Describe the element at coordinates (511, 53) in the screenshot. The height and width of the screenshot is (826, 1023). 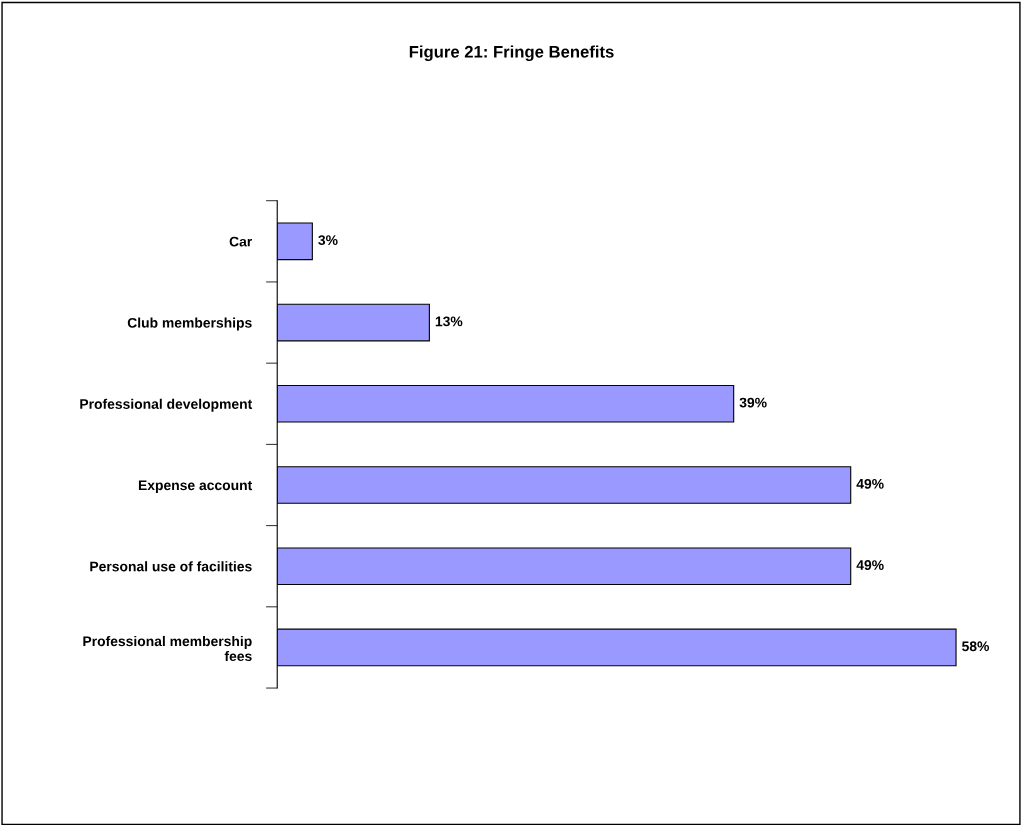
I see `chart-title: Figure 21: Fringe Benefits` at that location.